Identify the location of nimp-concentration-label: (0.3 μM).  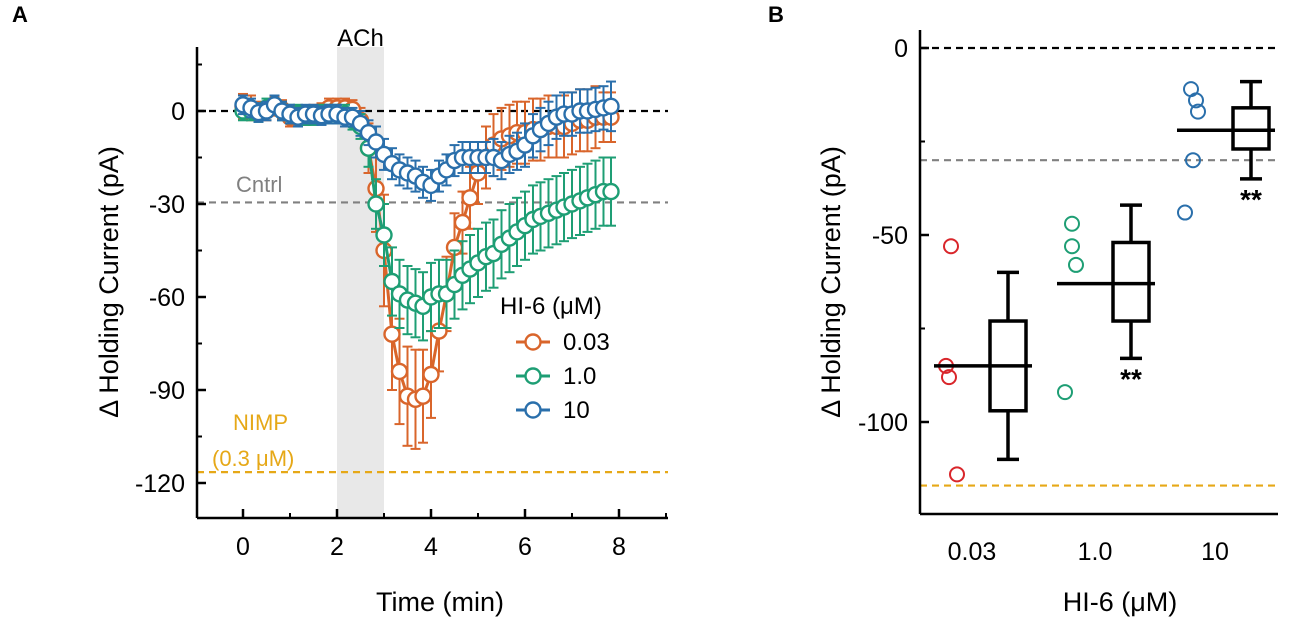
(253, 458).